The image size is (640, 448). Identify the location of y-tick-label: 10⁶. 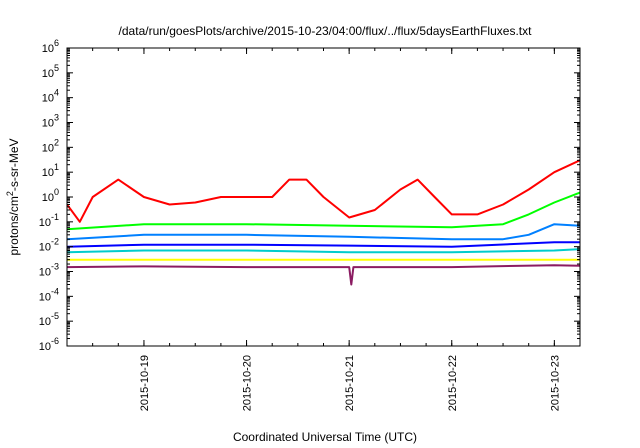
(50, 46).